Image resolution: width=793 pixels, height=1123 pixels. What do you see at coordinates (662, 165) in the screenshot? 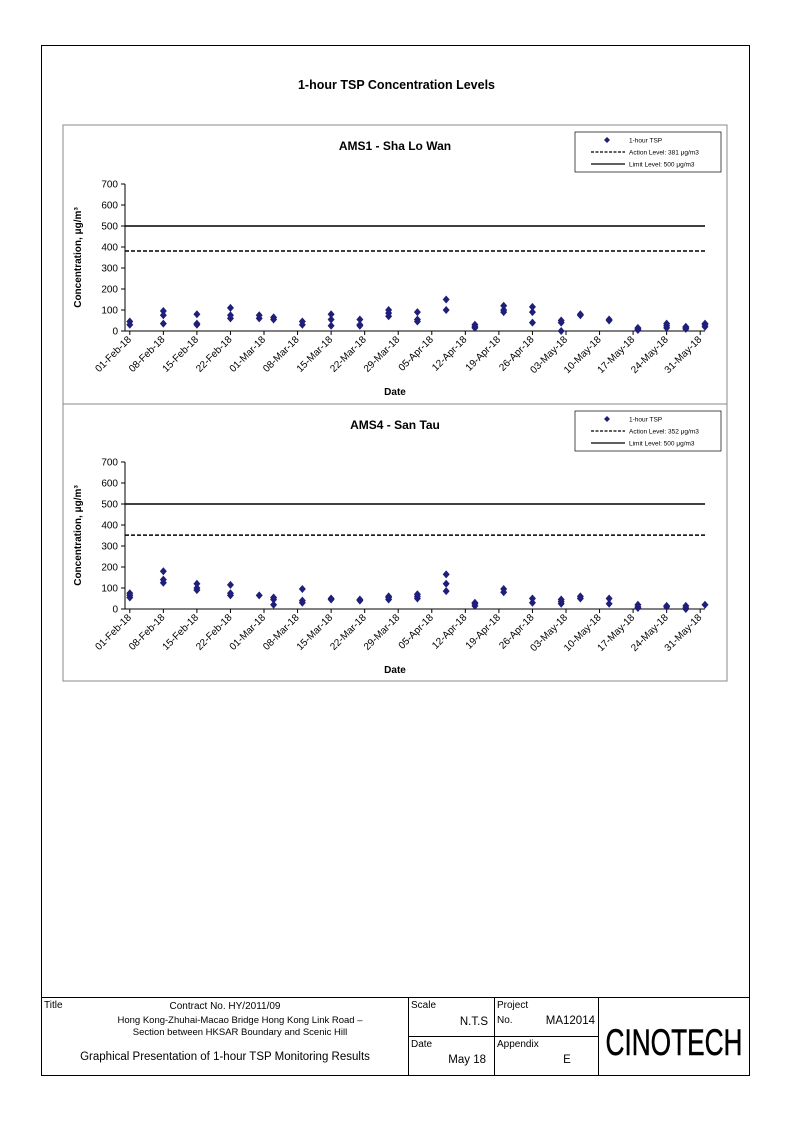
I see `chart1-legend-label: Limit Level: 500 μg/m3` at bounding box center [662, 165].